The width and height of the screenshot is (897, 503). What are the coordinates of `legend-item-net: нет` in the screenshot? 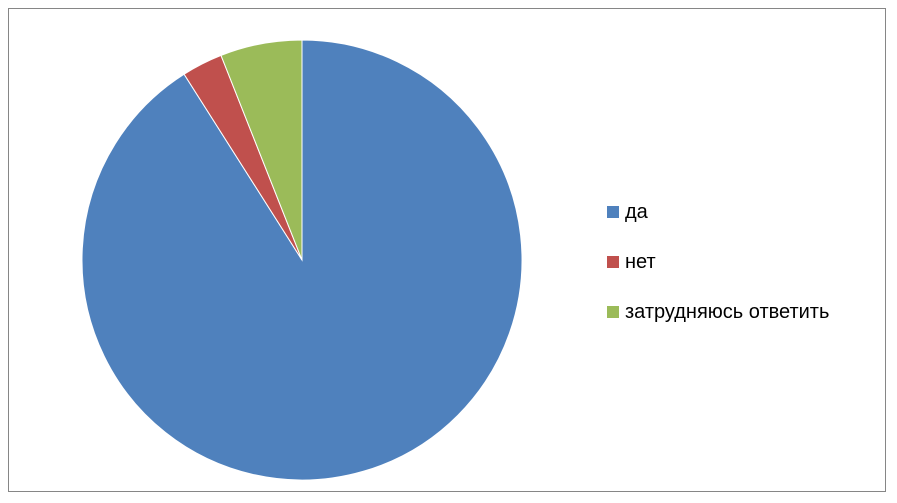 It's located at (718, 262).